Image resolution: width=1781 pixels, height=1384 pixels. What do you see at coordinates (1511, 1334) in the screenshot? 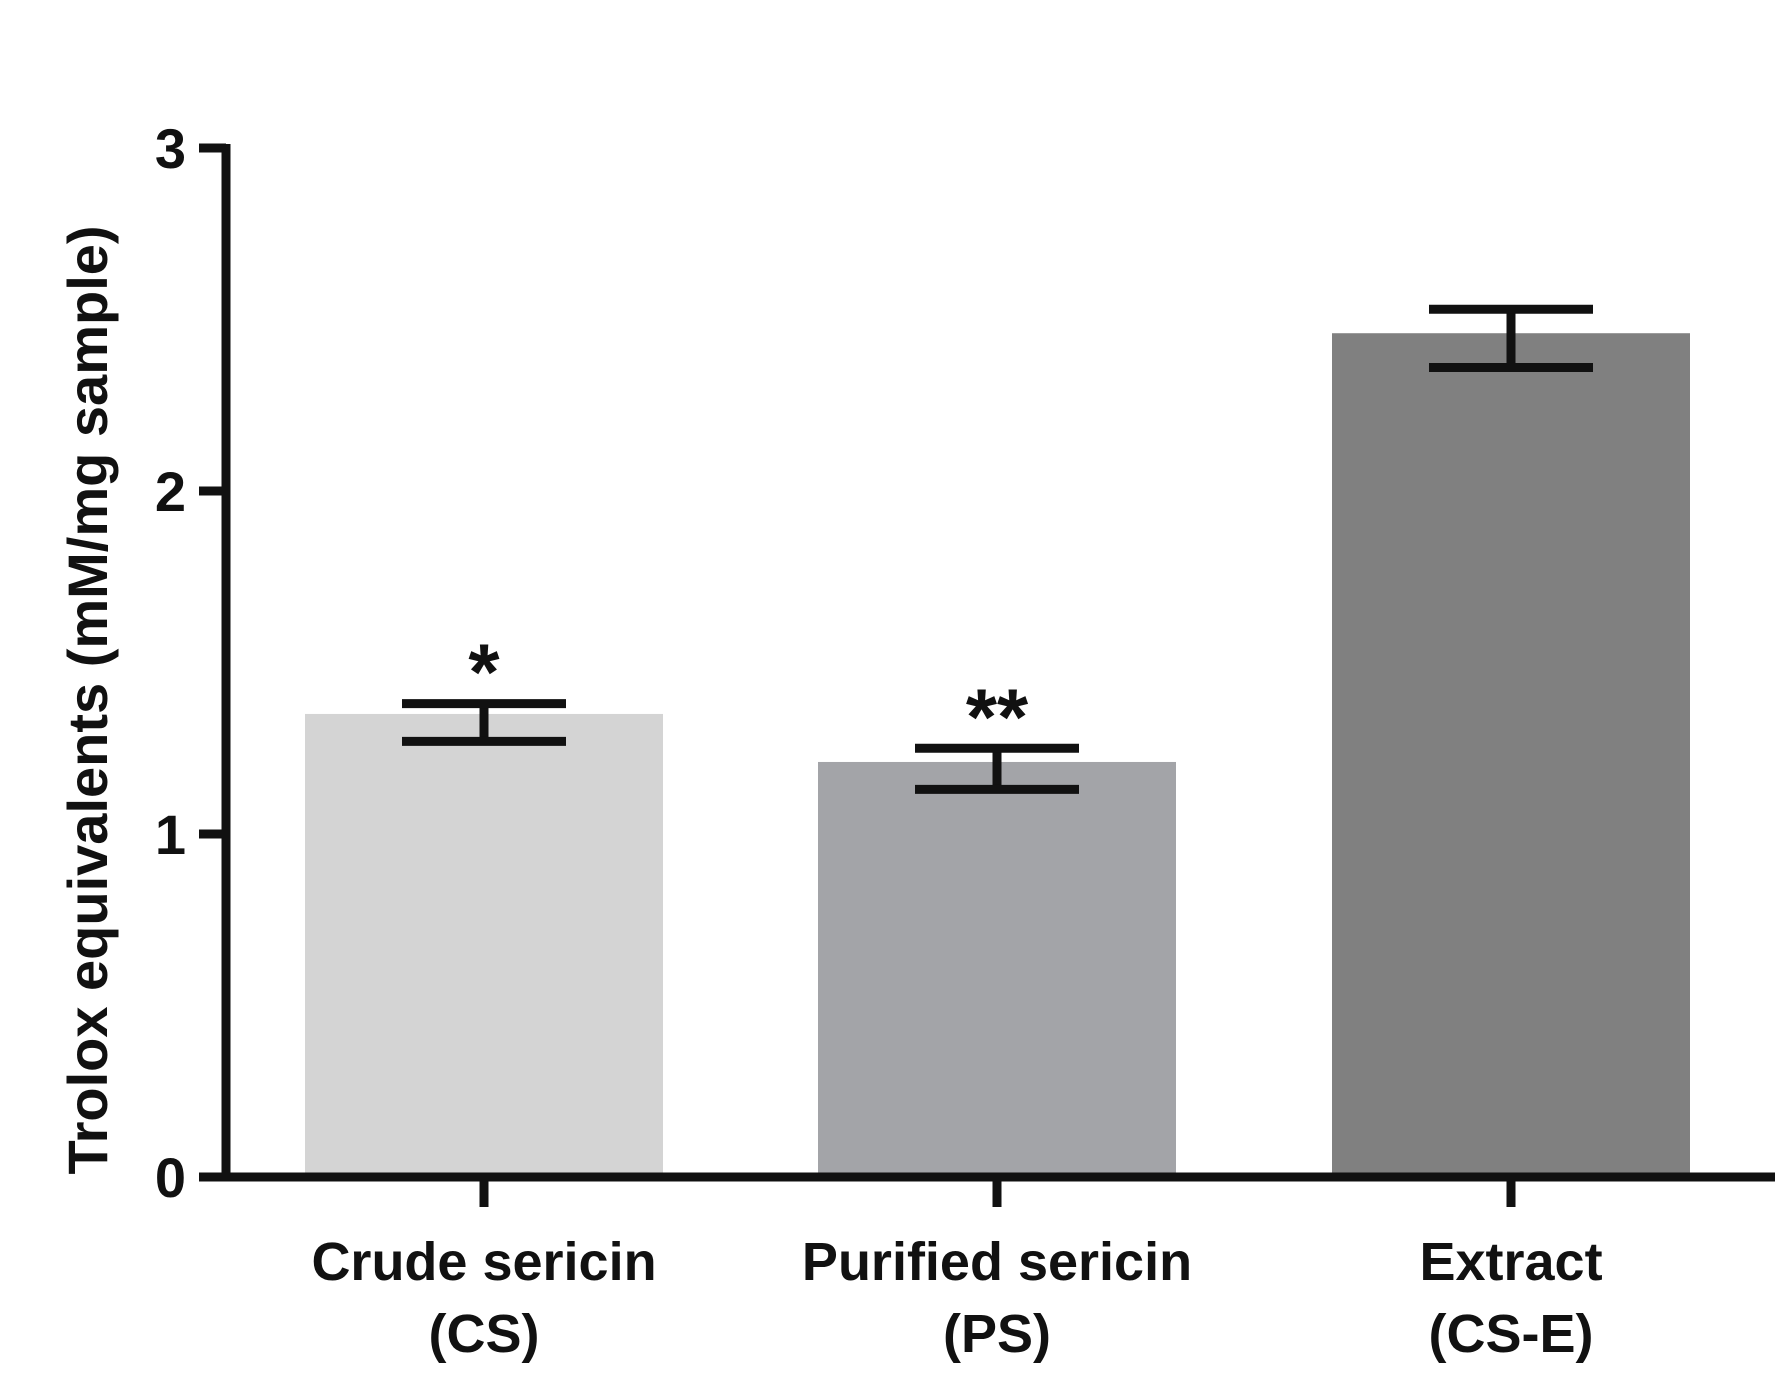
I see `x-category-label-3-line2: (CS-E)` at bounding box center [1511, 1334].